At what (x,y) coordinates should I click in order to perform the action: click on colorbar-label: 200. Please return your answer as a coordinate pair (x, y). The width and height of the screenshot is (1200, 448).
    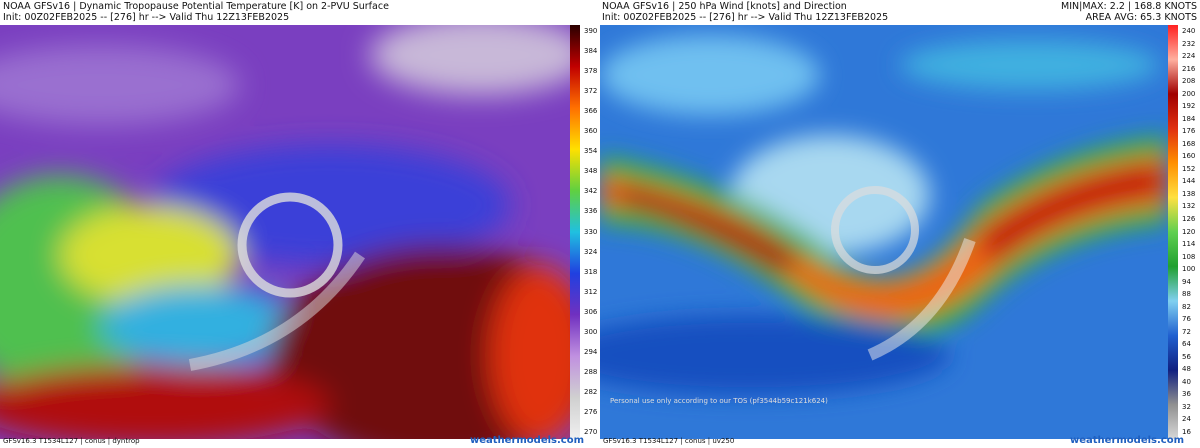
    Looking at the image, I should click on (1189, 93).